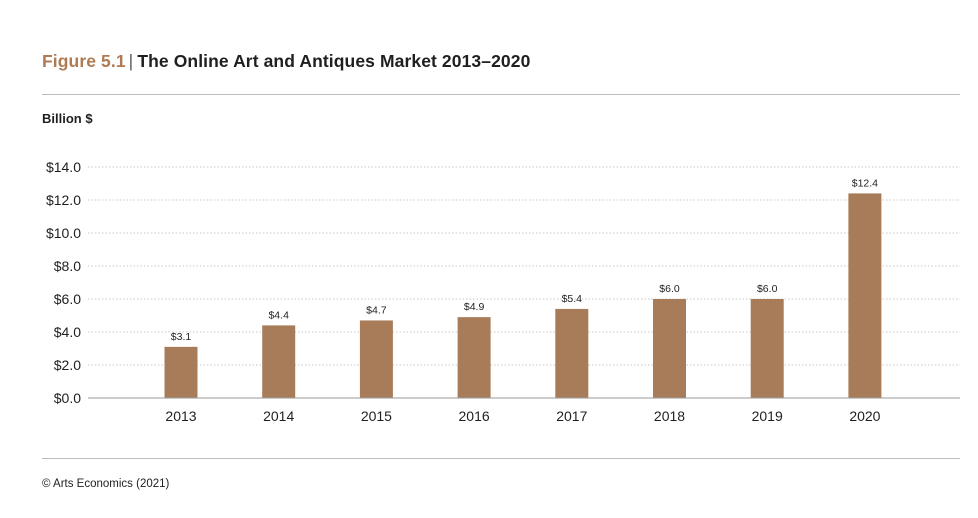 This screenshot has width=978, height=518. Describe the element at coordinates (67, 118) in the screenshot. I see `y-axis-unit-label: Billion $` at that location.